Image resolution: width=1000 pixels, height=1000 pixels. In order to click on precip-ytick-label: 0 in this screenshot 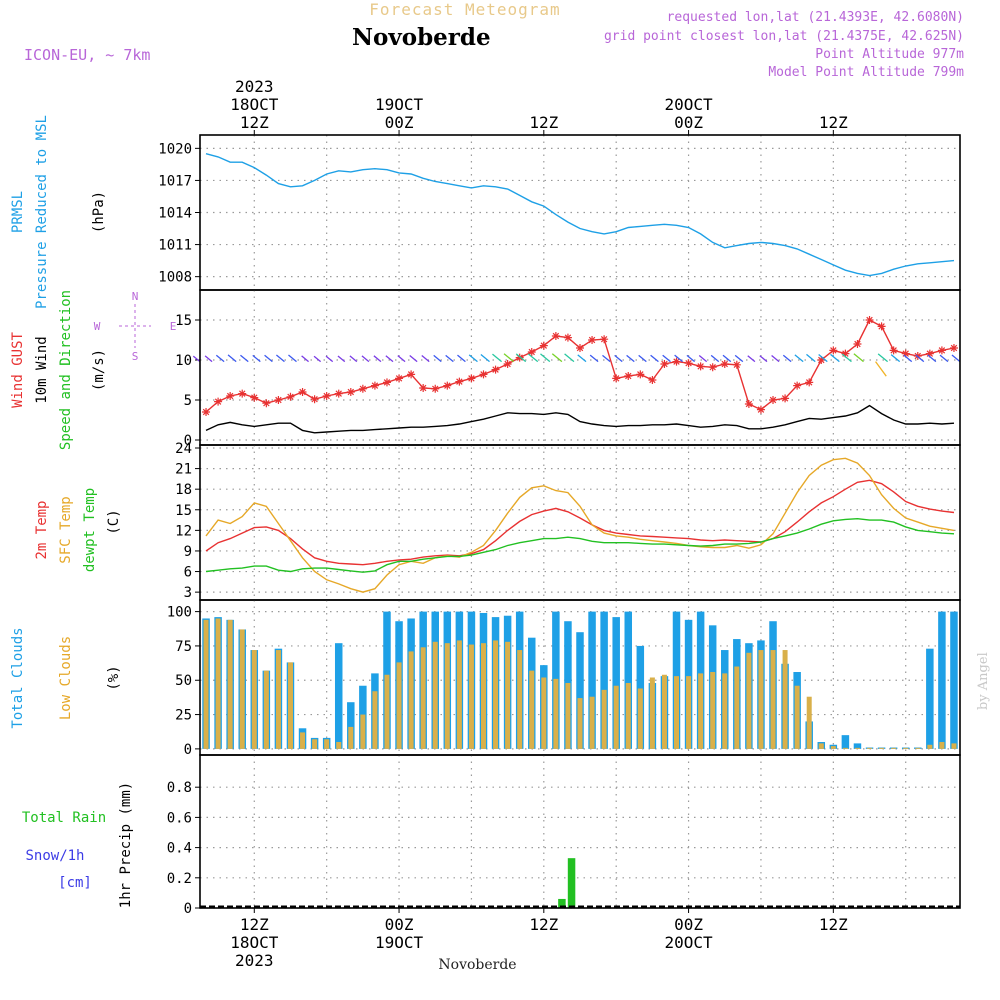, I will do `click(188, 909)`.